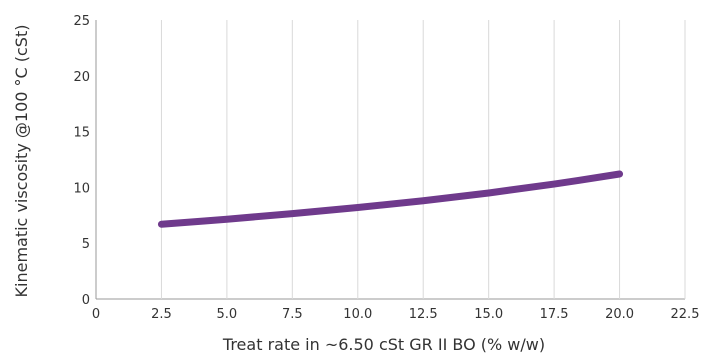 This screenshot has width=701, height=357. What do you see at coordinates (292, 314) in the screenshot?
I see `x-tick-label: 7.5` at bounding box center [292, 314].